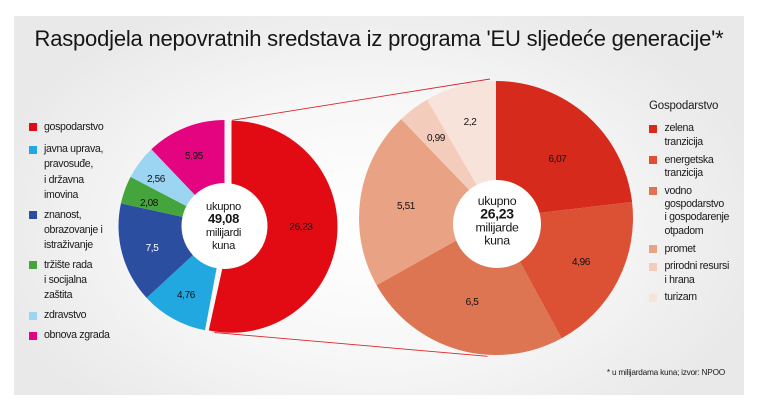 The height and width of the screenshot is (410, 760). What do you see at coordinates (149, 203) in the screenshot?
I see `svg-text: 2,08` at bounding box center [149, 203].